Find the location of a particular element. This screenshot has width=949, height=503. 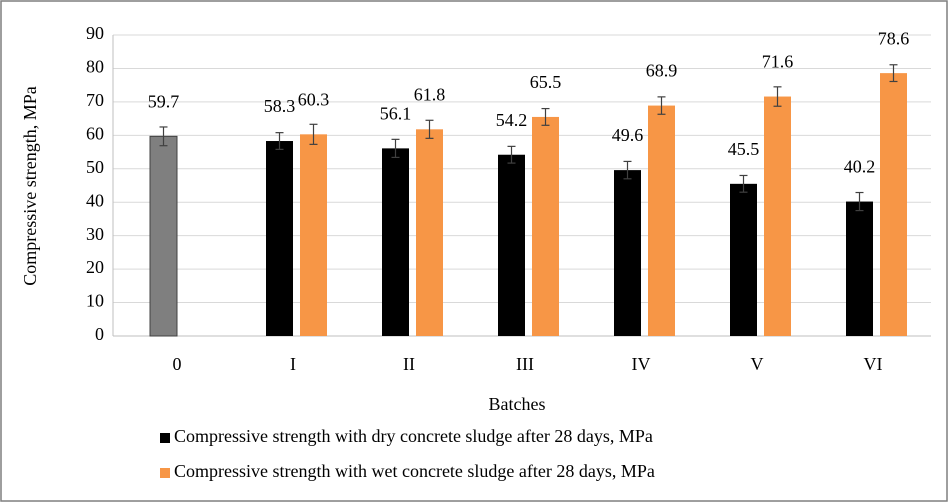

data-label: 59.7 is located at coordinates (164, 101).